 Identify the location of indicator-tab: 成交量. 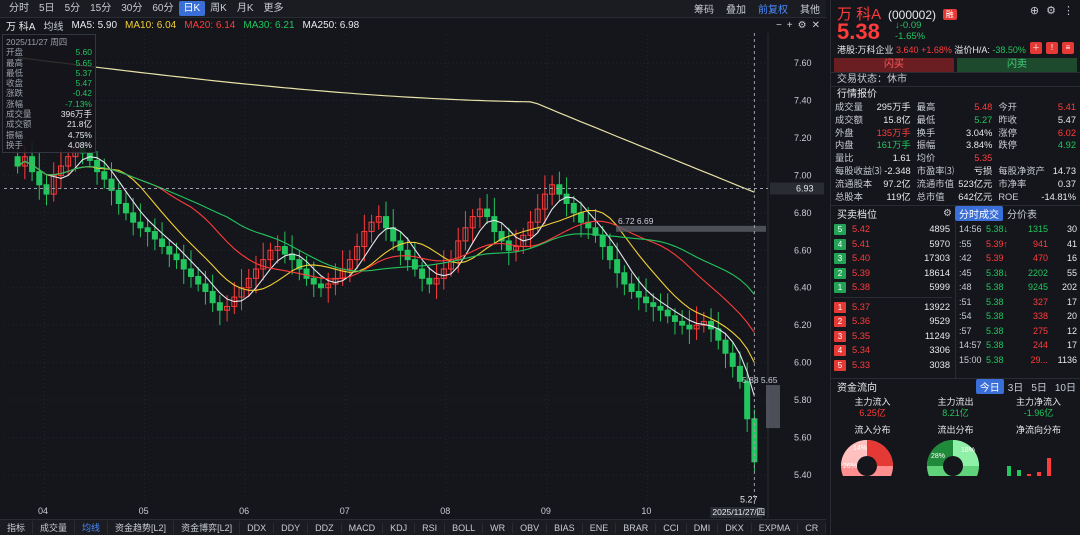
(54, 527).